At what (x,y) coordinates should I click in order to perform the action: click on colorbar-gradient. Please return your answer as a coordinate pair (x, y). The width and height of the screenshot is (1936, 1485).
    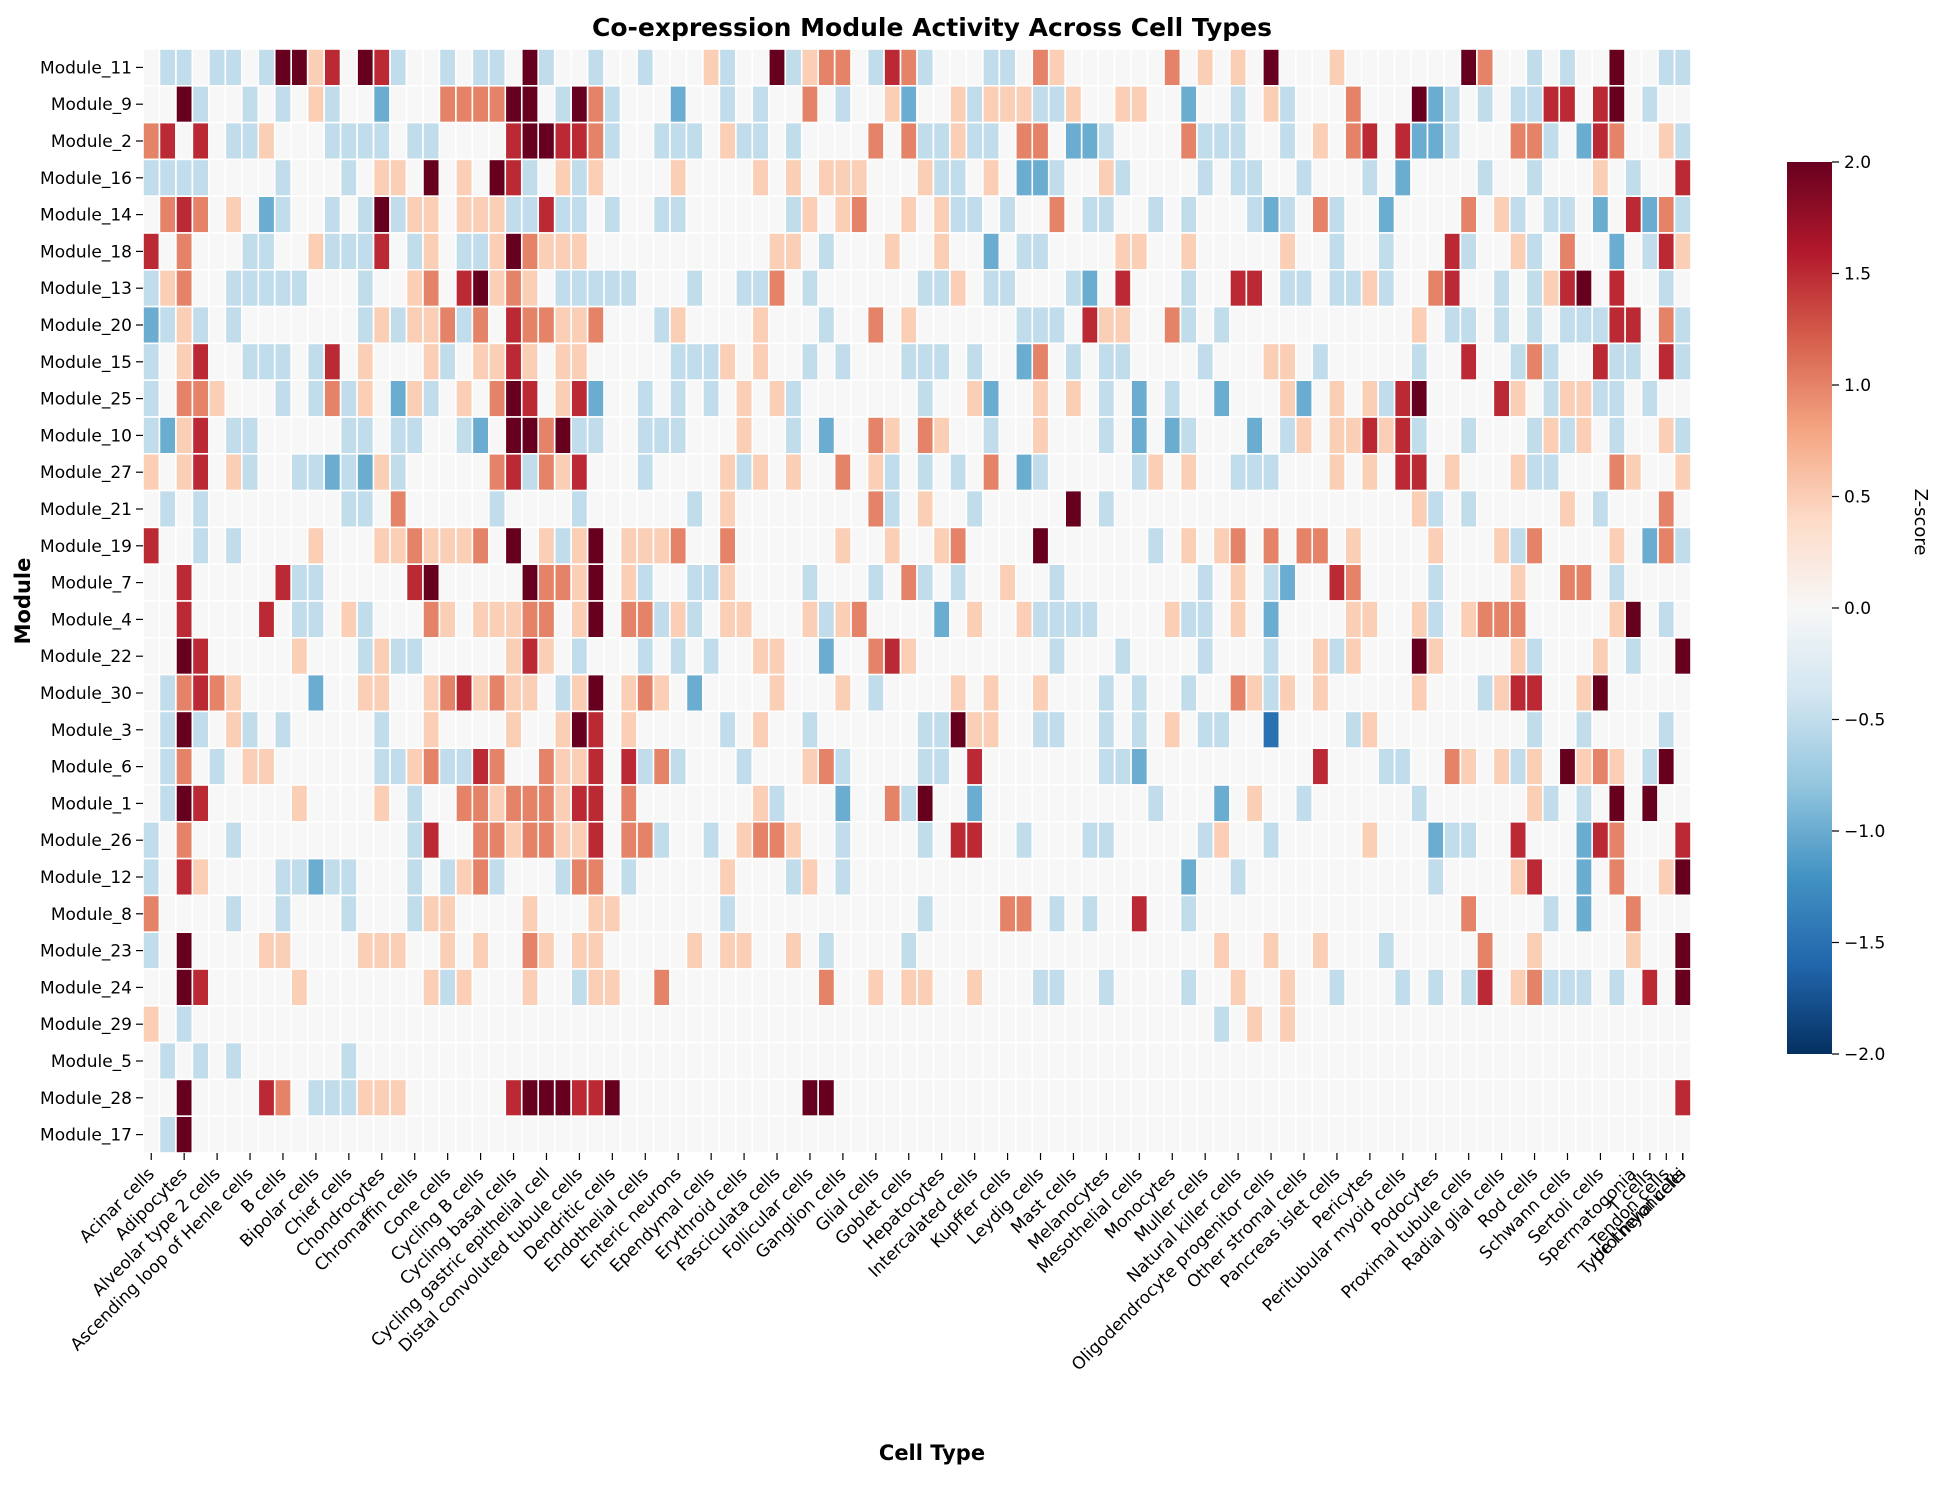
    Looking at the image, I should click on (1809, 608).